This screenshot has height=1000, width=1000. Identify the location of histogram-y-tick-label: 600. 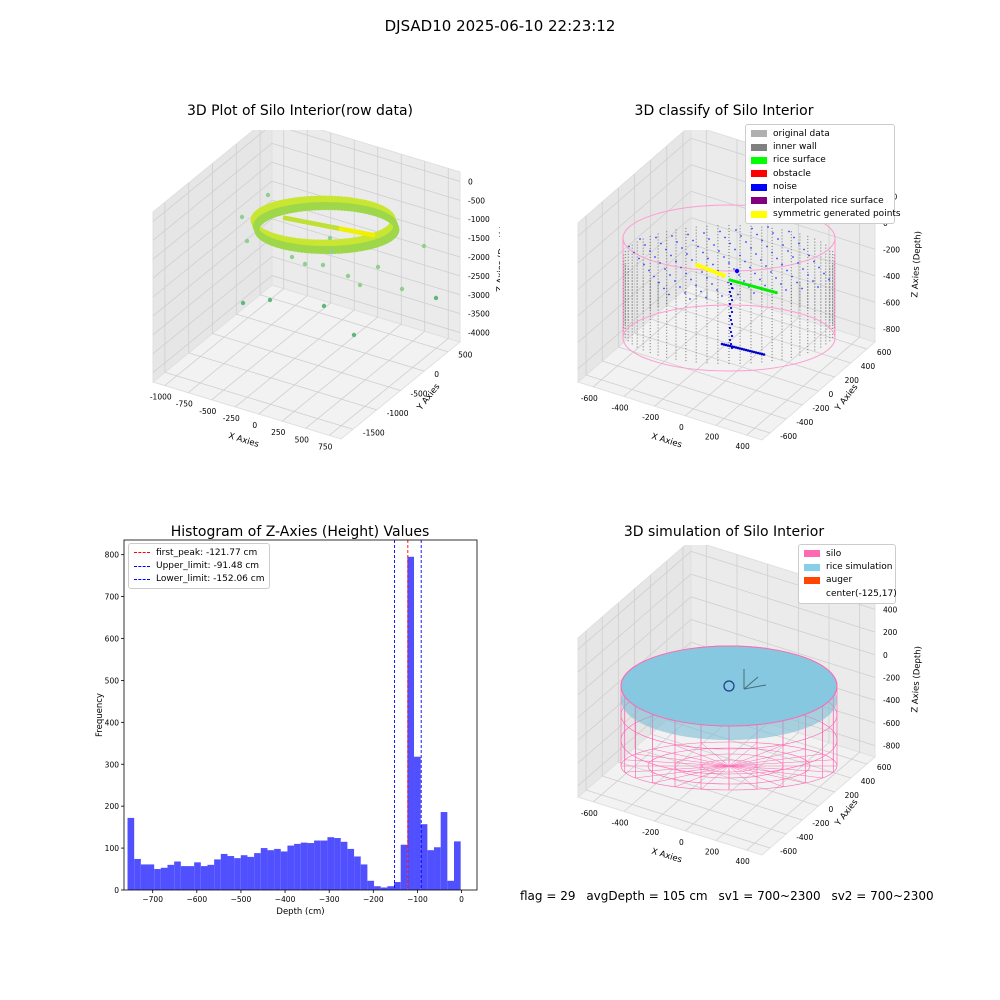
(112, 639).